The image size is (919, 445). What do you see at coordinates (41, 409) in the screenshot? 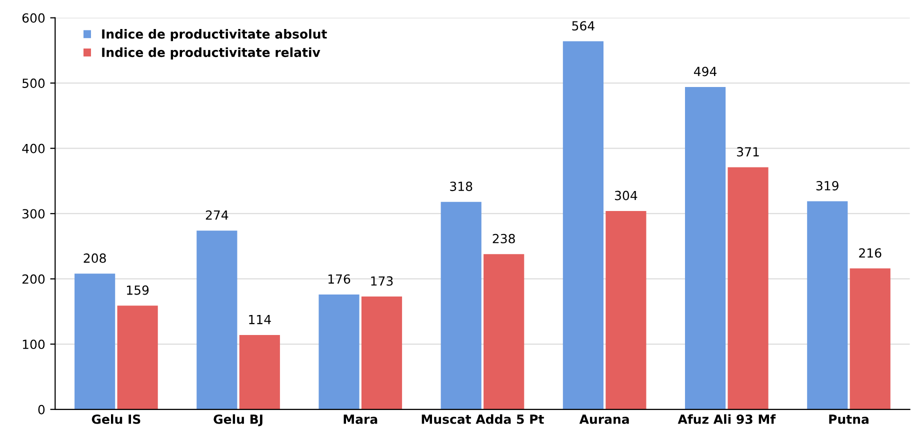
I see `y-tick-label: 0` at bounding box center [41, 409].